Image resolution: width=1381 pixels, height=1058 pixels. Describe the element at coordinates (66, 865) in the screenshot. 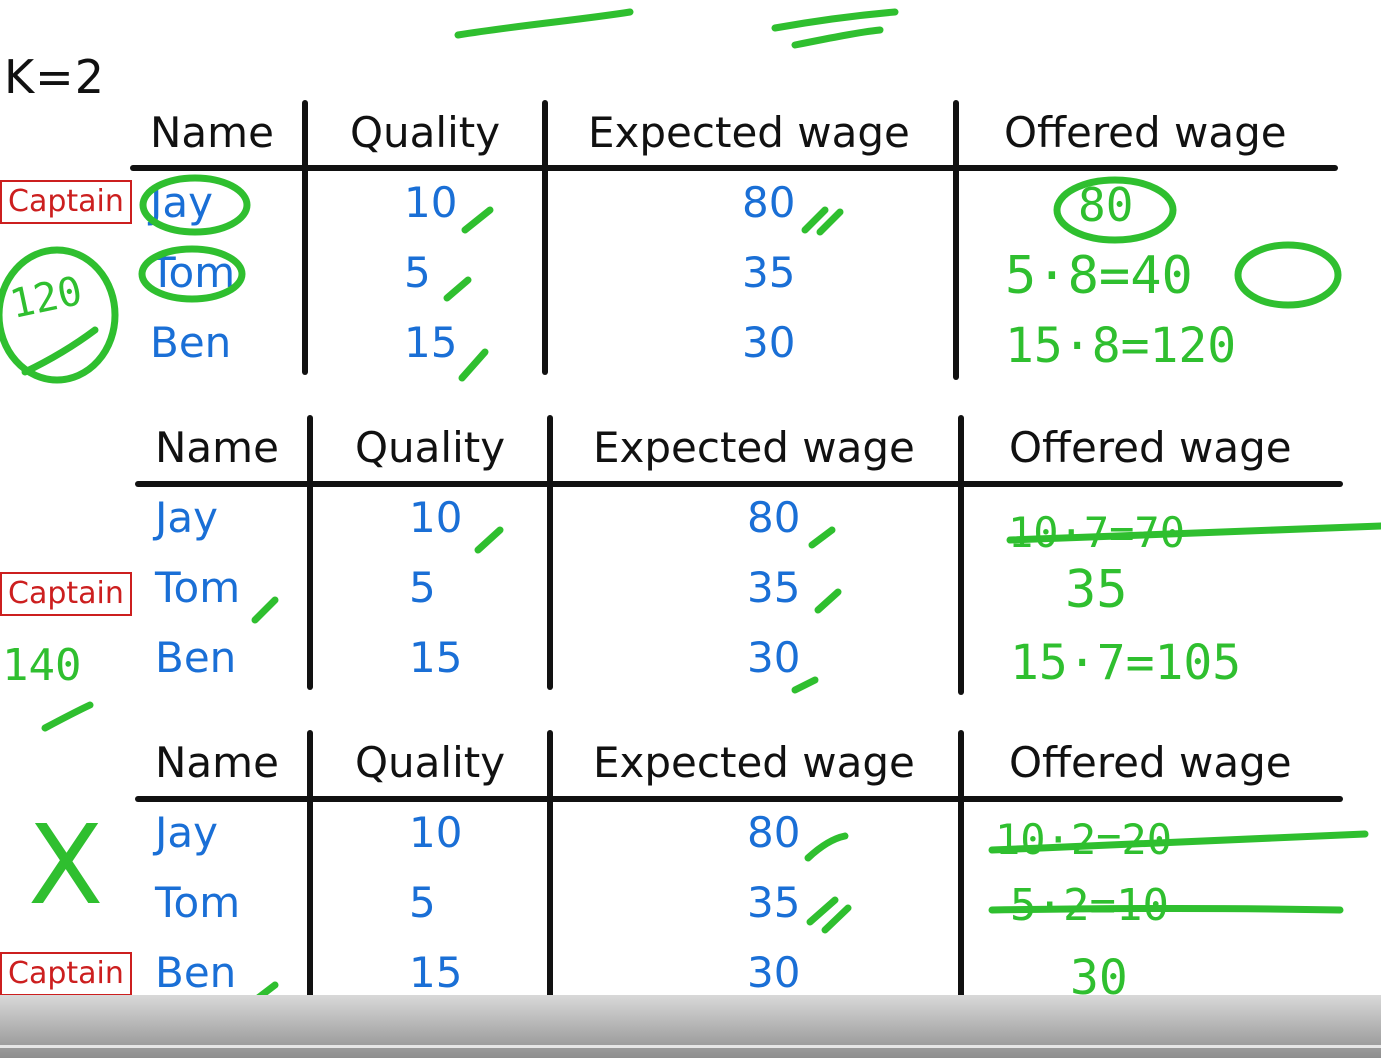

I see `side-note: X` at that location.